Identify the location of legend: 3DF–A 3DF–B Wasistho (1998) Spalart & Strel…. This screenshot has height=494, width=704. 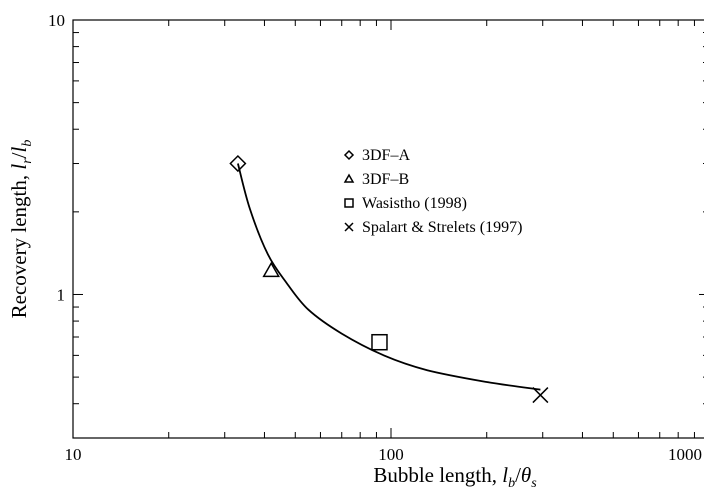
(432, 191).